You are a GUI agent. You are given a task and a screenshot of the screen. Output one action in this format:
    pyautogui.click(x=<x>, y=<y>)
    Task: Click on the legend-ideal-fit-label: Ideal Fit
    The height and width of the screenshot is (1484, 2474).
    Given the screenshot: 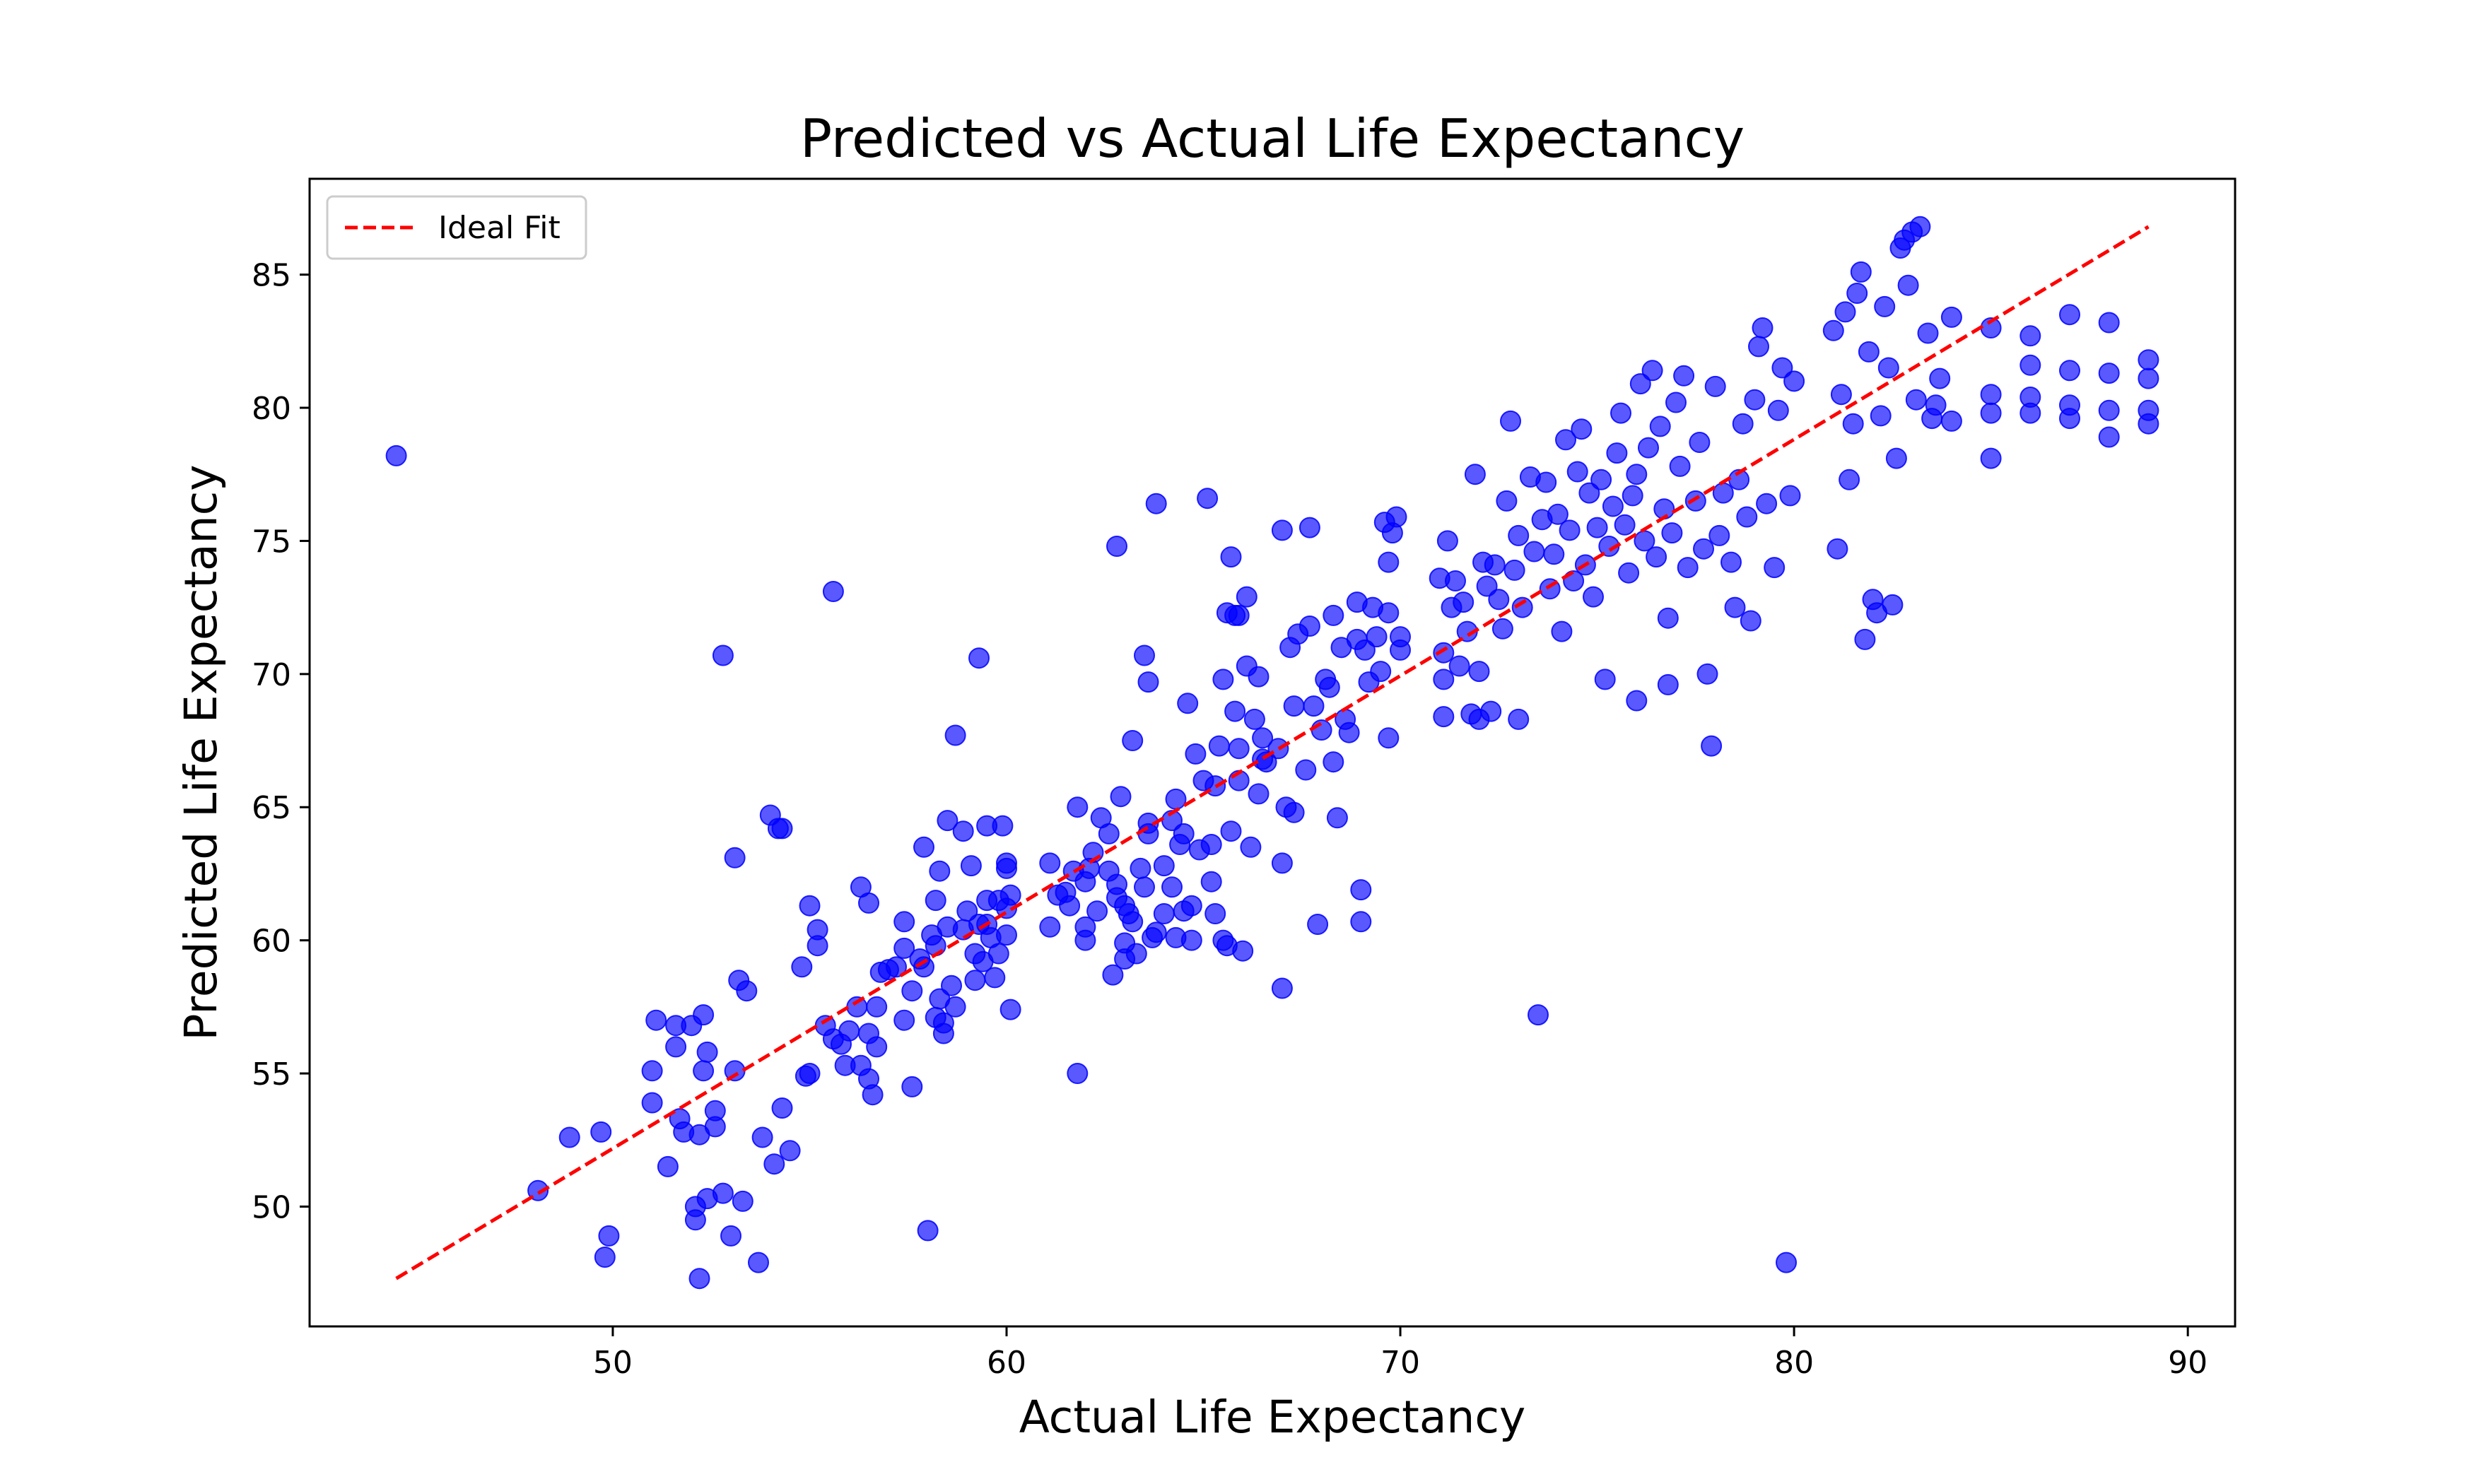 What is the action you would take?
    pyautogui.click(x=500, y=228)
    